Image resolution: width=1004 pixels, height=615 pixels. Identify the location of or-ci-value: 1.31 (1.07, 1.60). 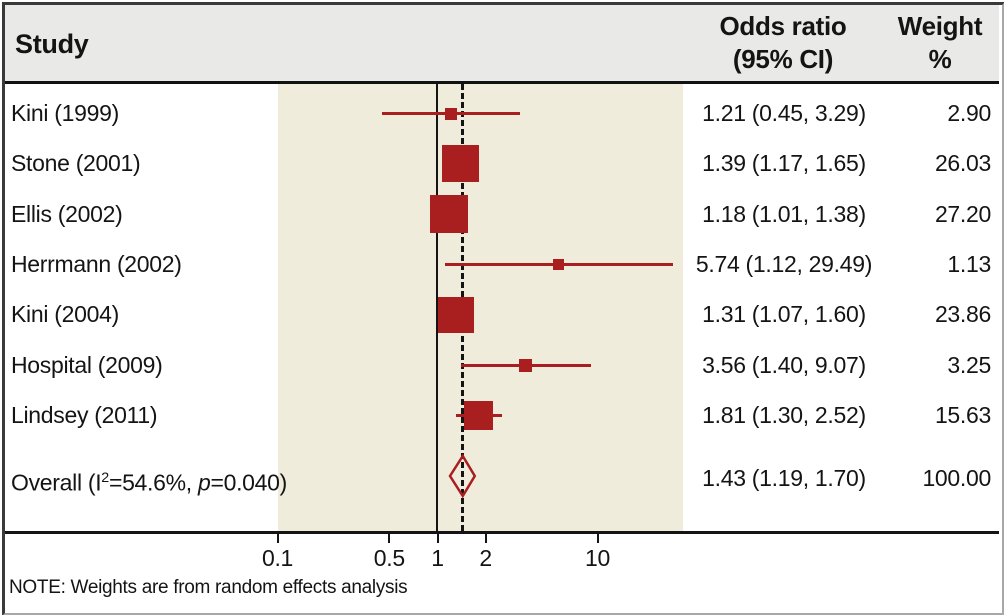
(784, 314).